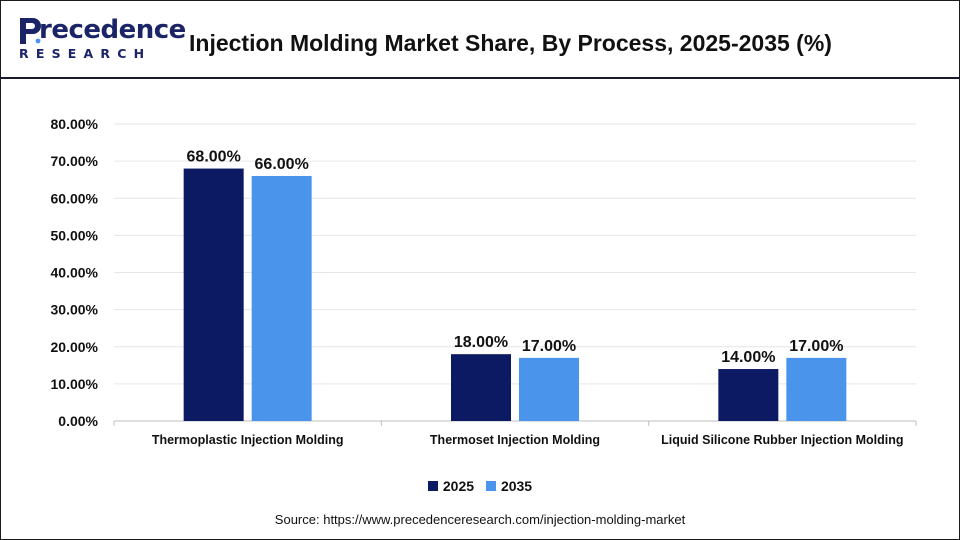  Describe the element at coordinates (432, 486) in the screenshot. I see `legend-swatch-2025` at that location.